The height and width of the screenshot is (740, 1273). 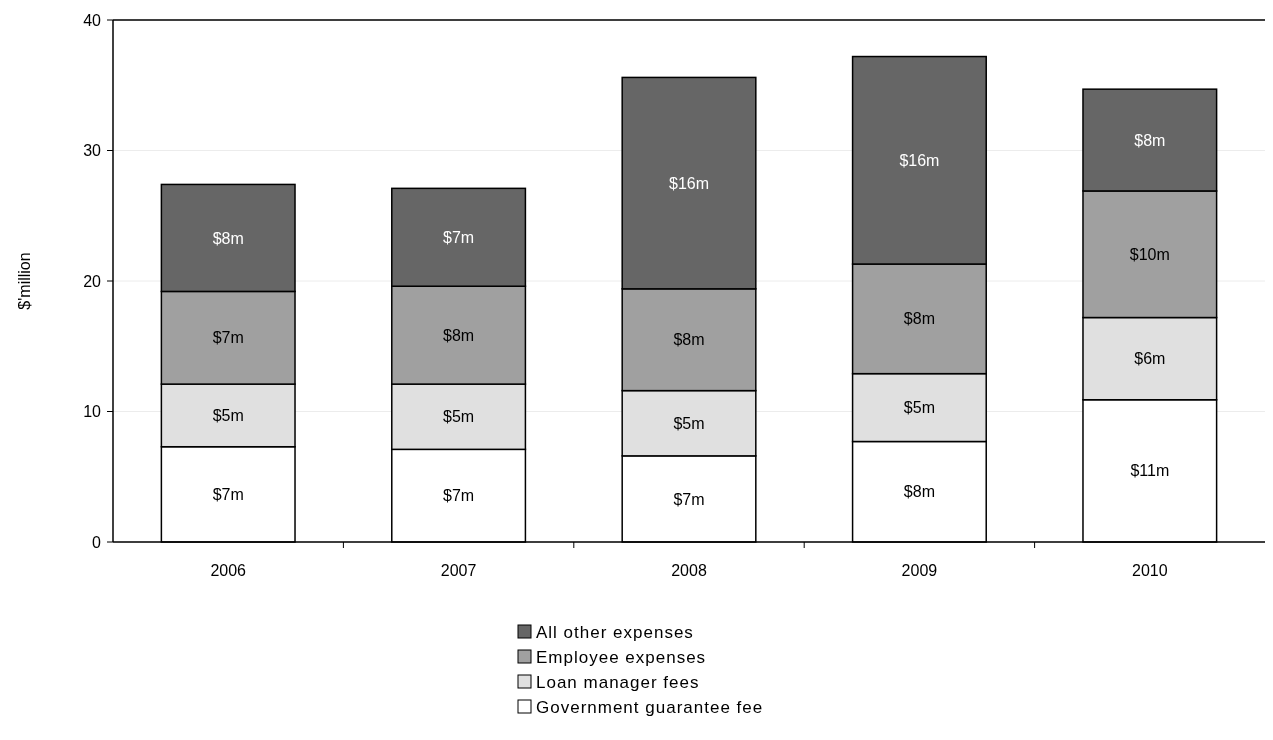 I want to click on data-label: $10m, so click(x=1149, y=254).